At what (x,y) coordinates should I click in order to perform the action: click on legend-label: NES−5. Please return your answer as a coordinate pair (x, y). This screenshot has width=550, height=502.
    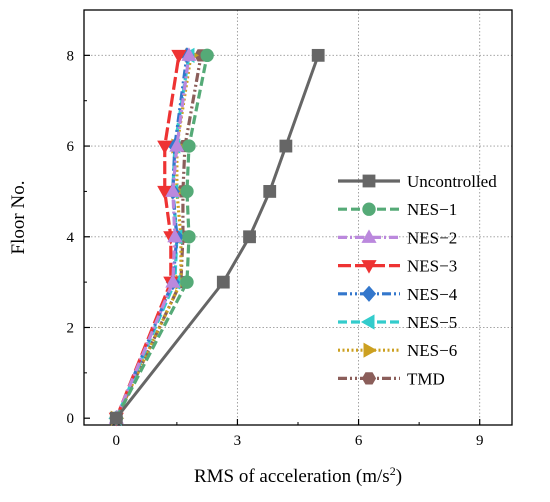
    Looking at the image, I should click on (432, 322).